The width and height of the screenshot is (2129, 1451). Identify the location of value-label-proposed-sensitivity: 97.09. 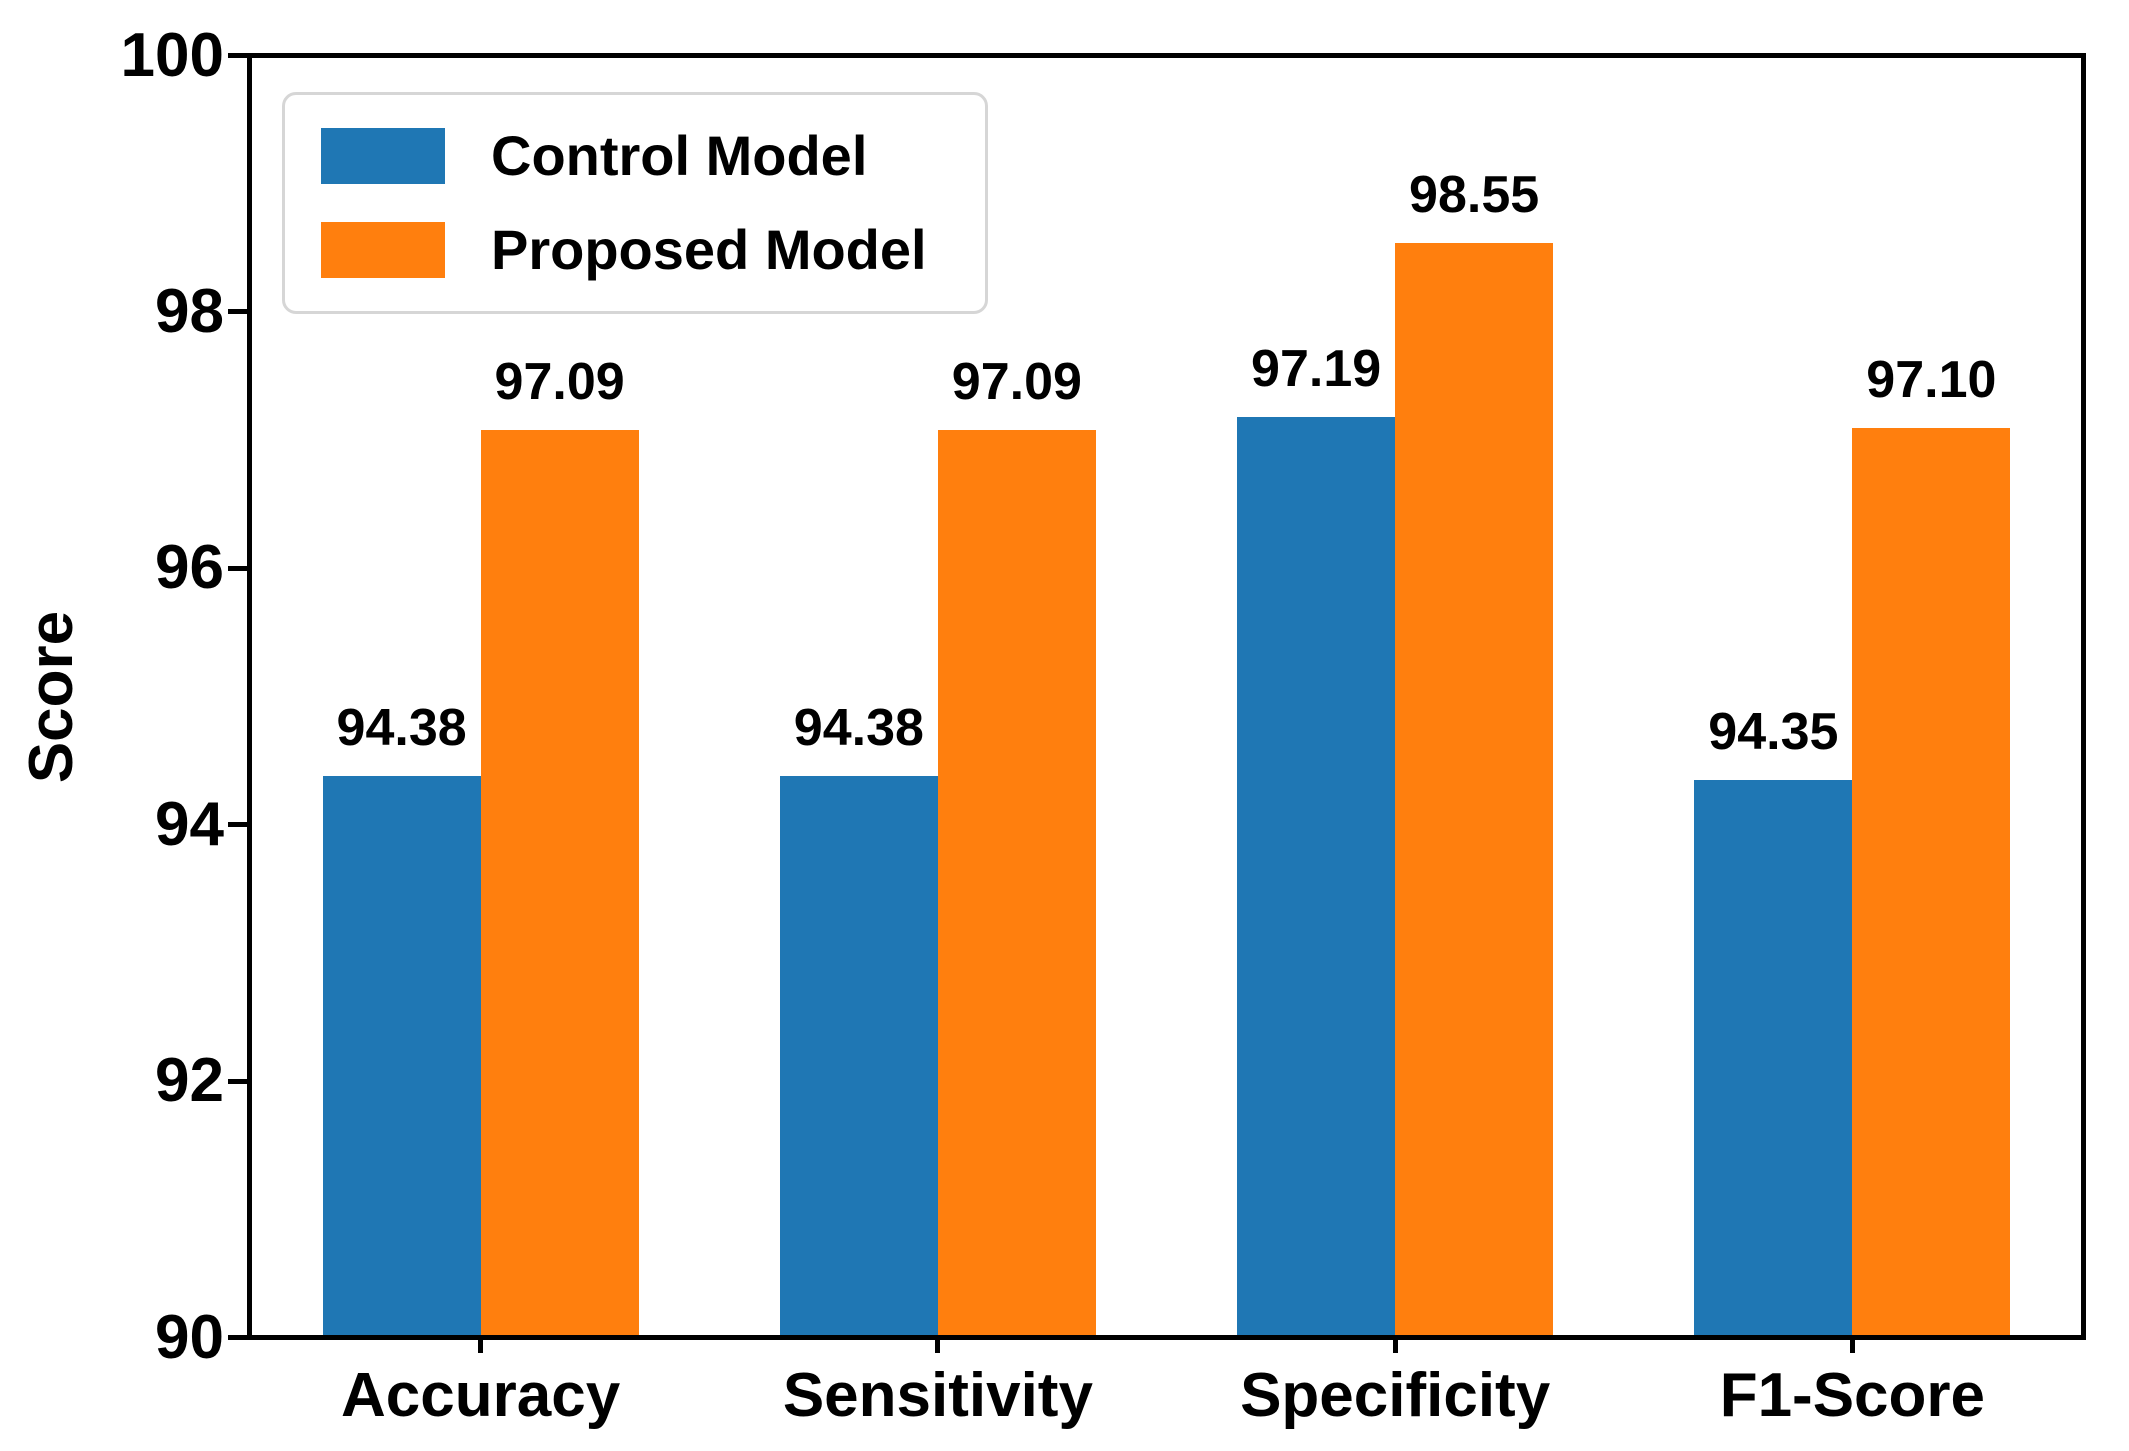
(1016, 381).